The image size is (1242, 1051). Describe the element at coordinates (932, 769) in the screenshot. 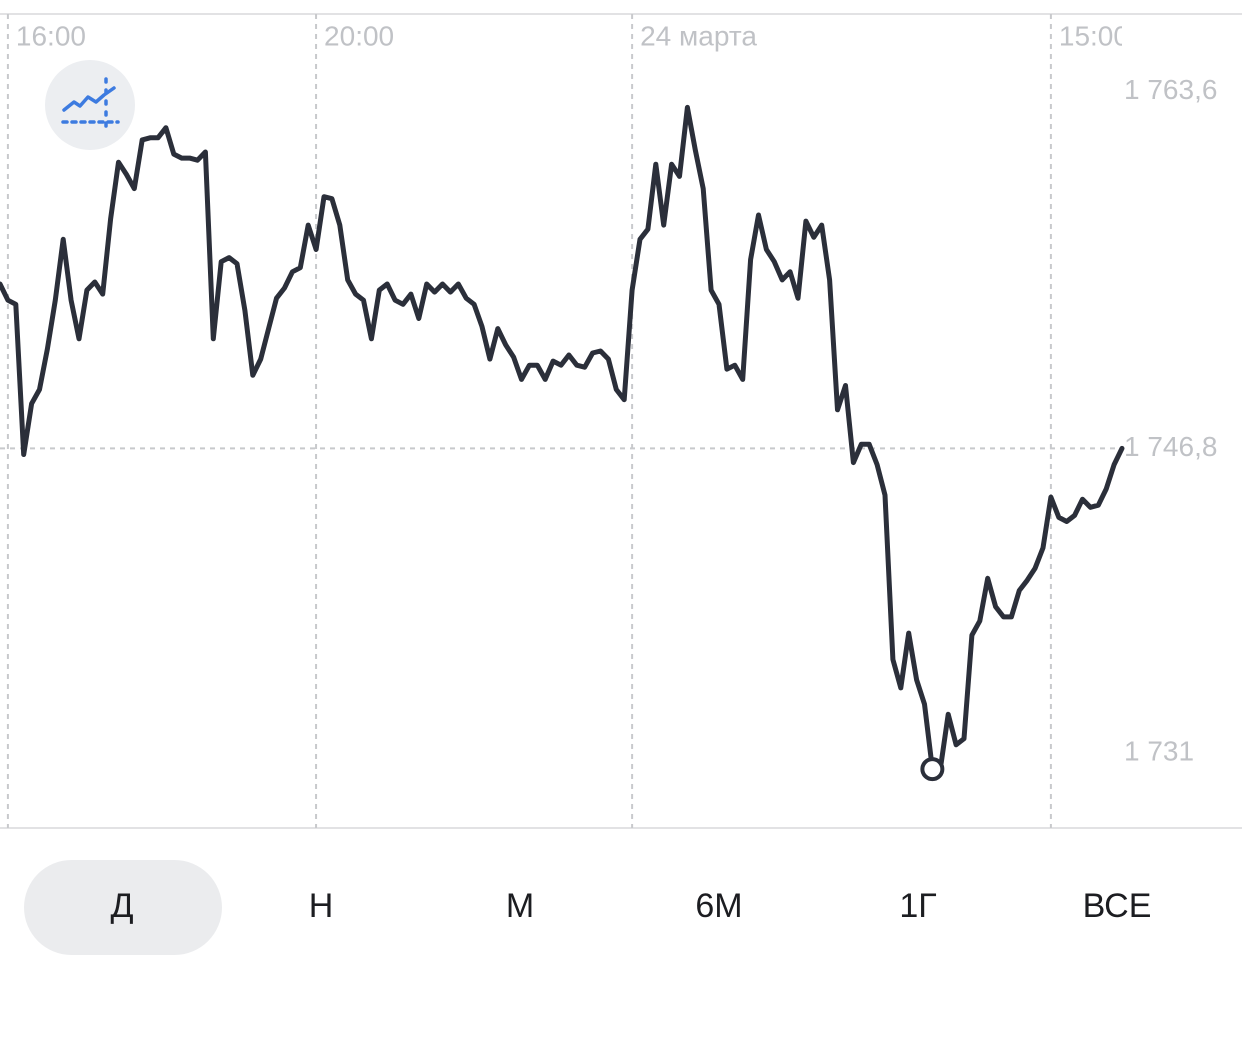

I see `min-marker` at that location.